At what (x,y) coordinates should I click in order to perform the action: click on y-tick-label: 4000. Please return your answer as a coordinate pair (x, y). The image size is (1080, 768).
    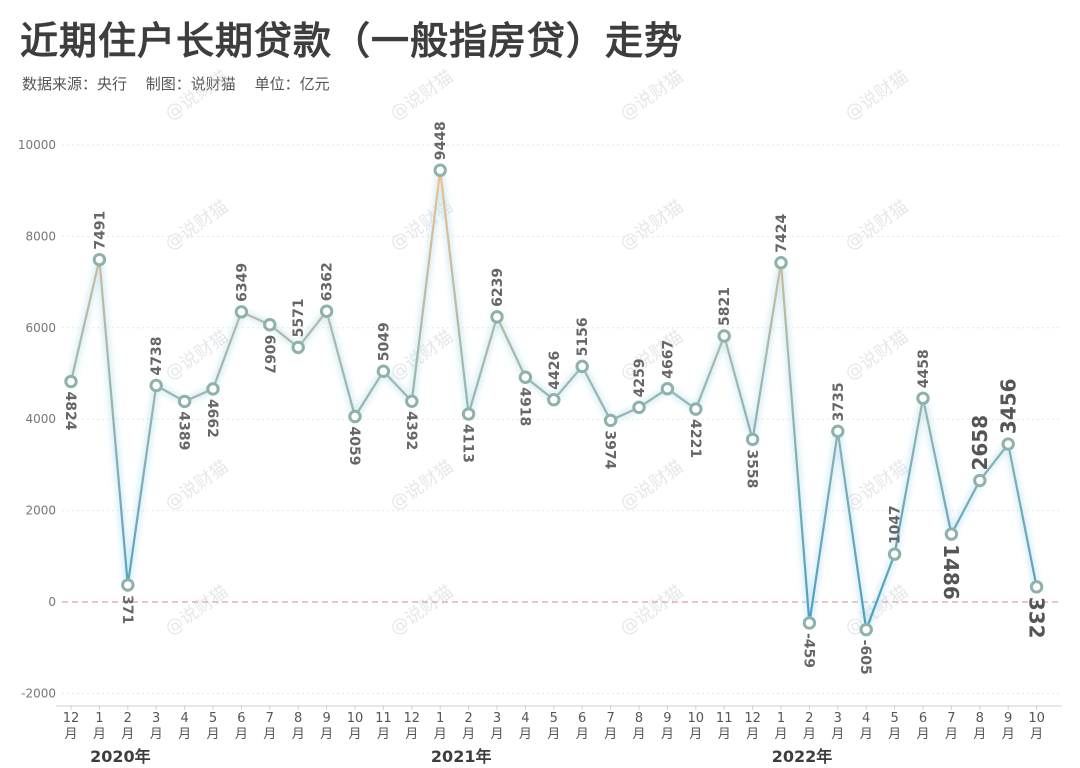
    Looking at the image, I should click on (40, 419).